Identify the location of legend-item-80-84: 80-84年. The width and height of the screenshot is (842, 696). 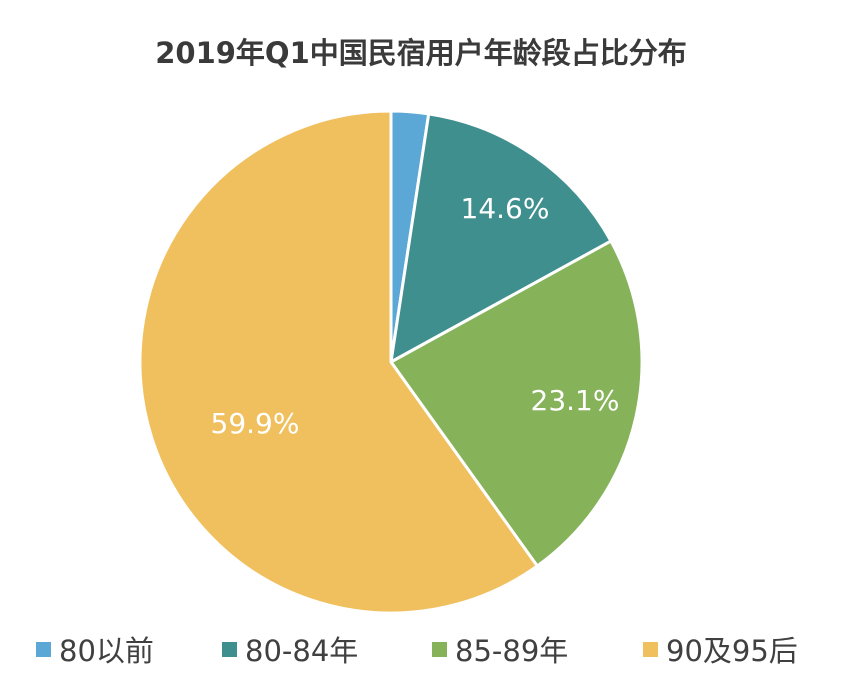
(290, 649).